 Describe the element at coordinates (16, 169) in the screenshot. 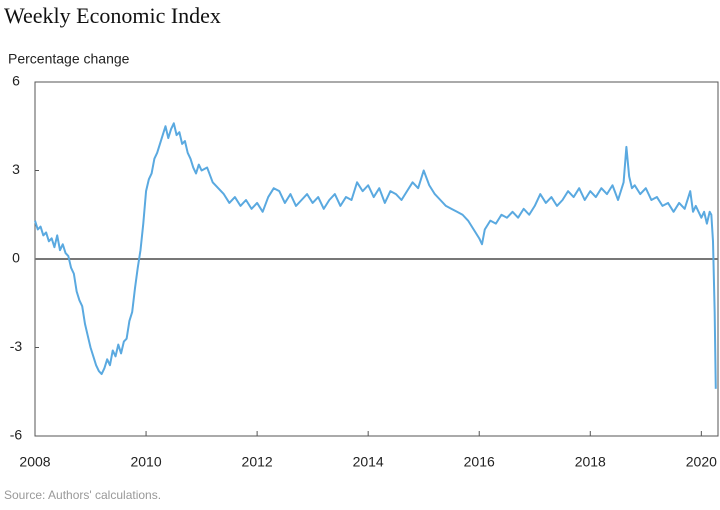

I see `y-tick-label: 3` at that location.